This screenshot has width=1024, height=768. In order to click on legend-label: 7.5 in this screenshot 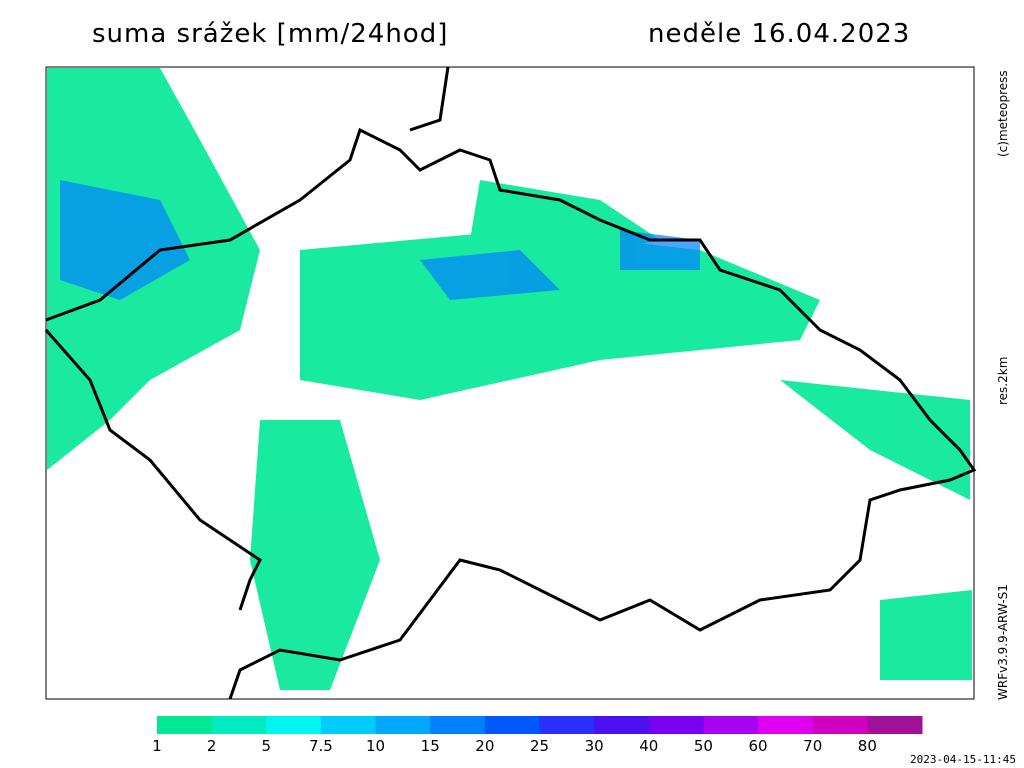, I will do `click(321, 746)`.